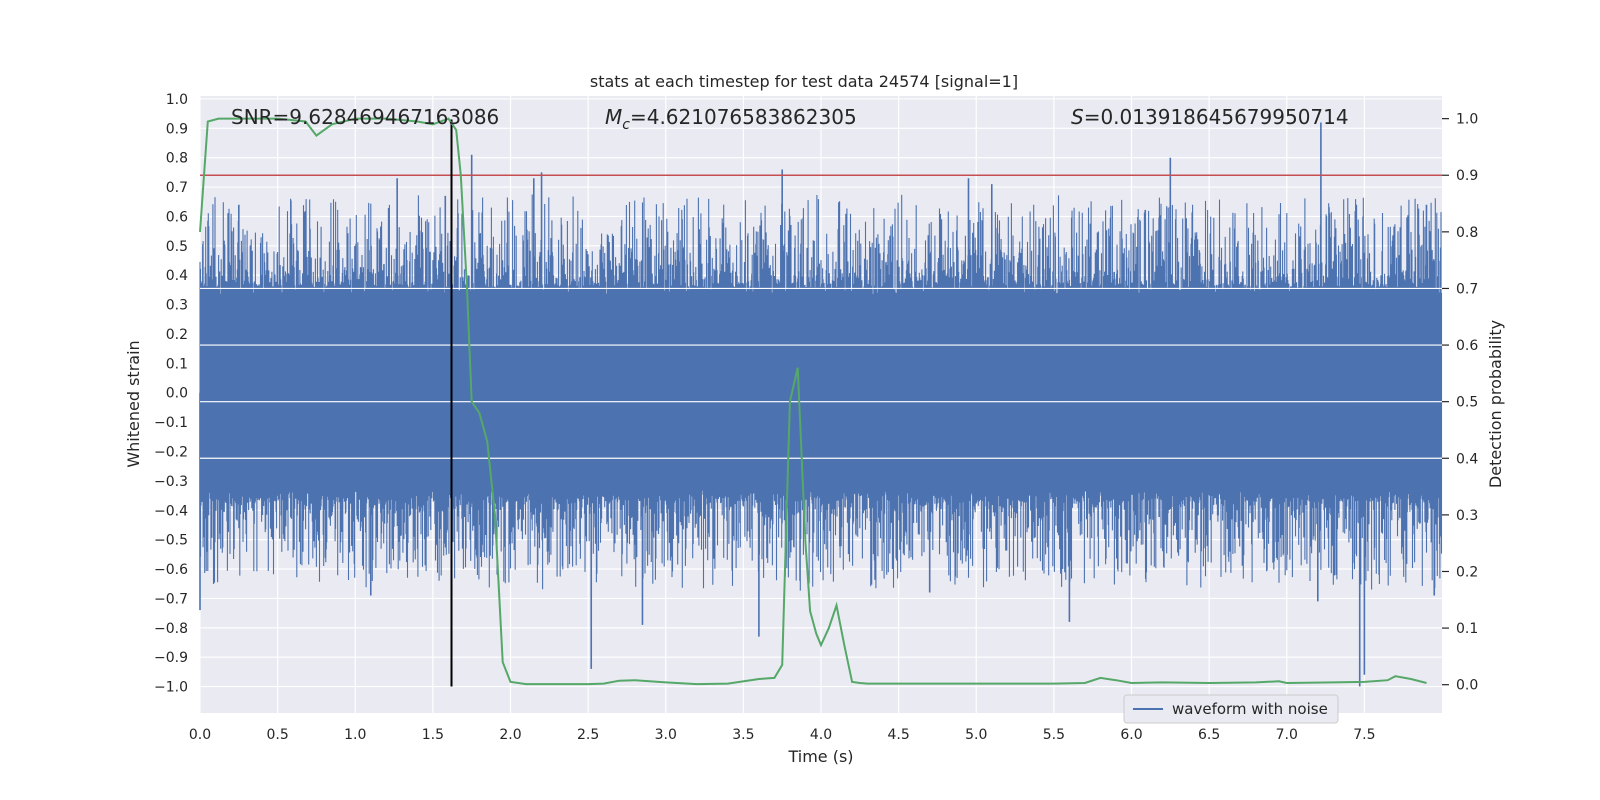 Image resolution: width=1600 pixels, height=800 pixels. Describe the element at coordinates (1364, 735) in the screenshot. I see `x-tick-label: 7.5` at that location.